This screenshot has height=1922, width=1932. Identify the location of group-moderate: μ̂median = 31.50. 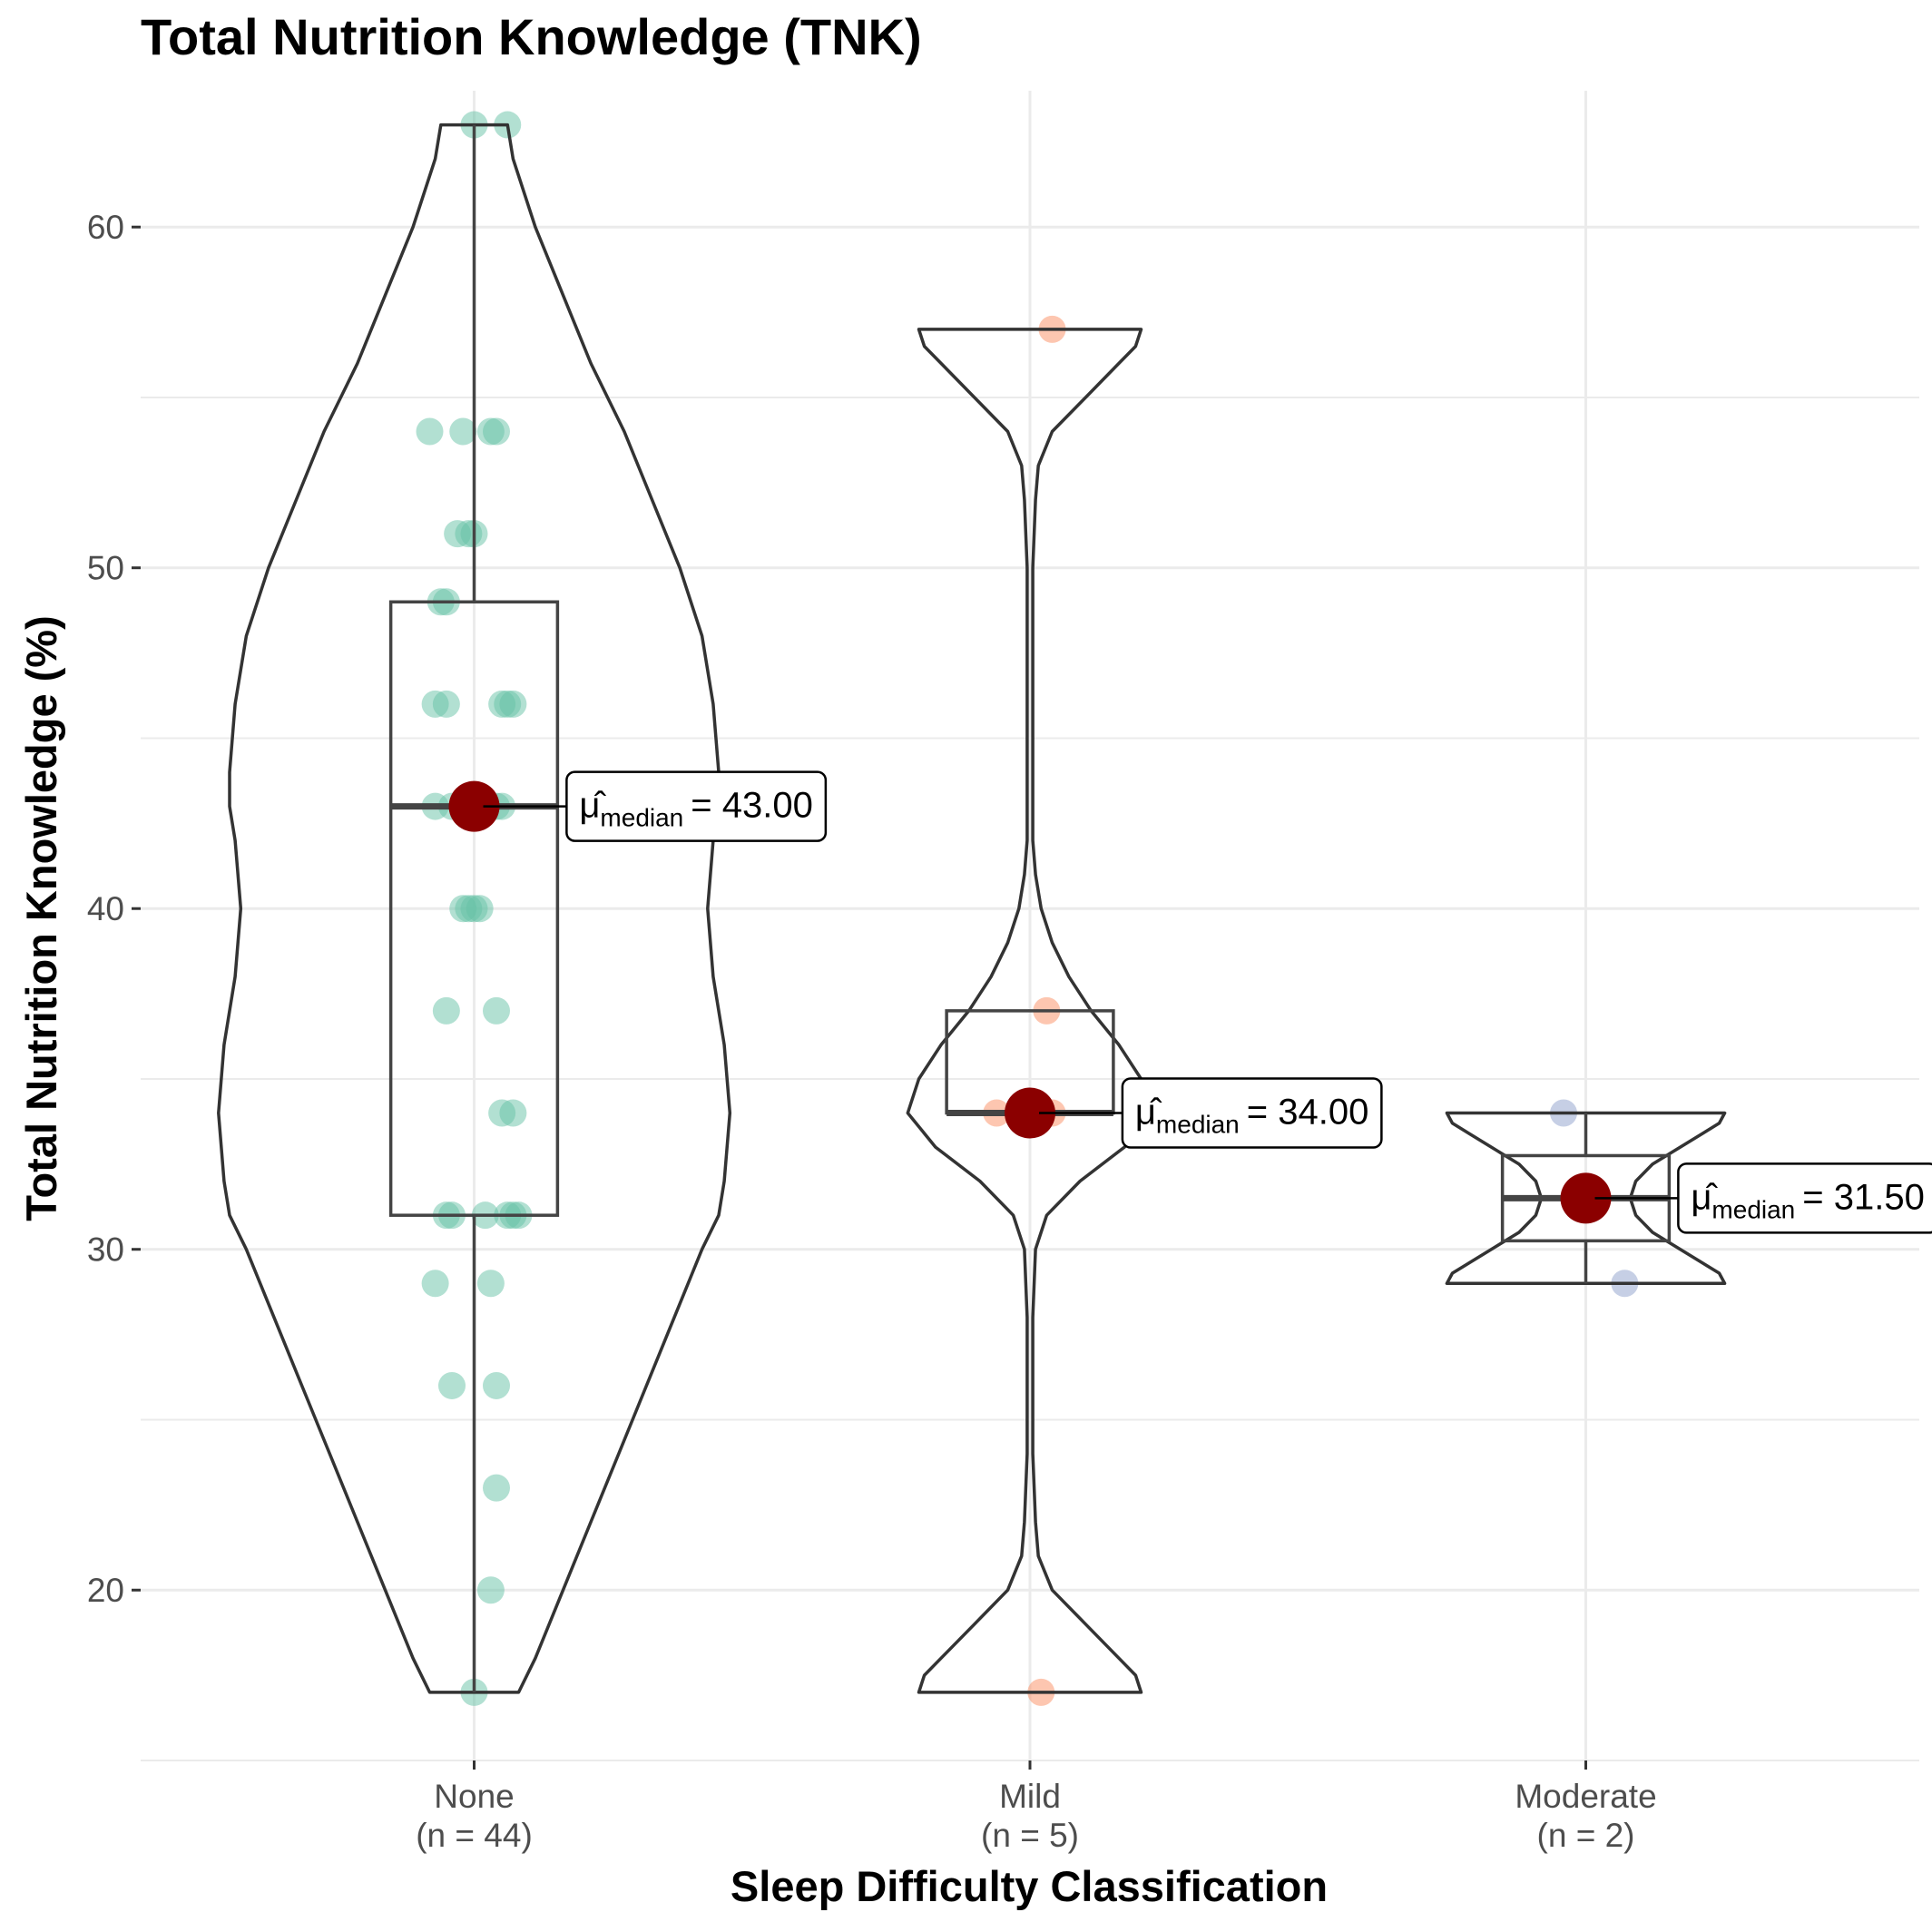
(1689, 1198).